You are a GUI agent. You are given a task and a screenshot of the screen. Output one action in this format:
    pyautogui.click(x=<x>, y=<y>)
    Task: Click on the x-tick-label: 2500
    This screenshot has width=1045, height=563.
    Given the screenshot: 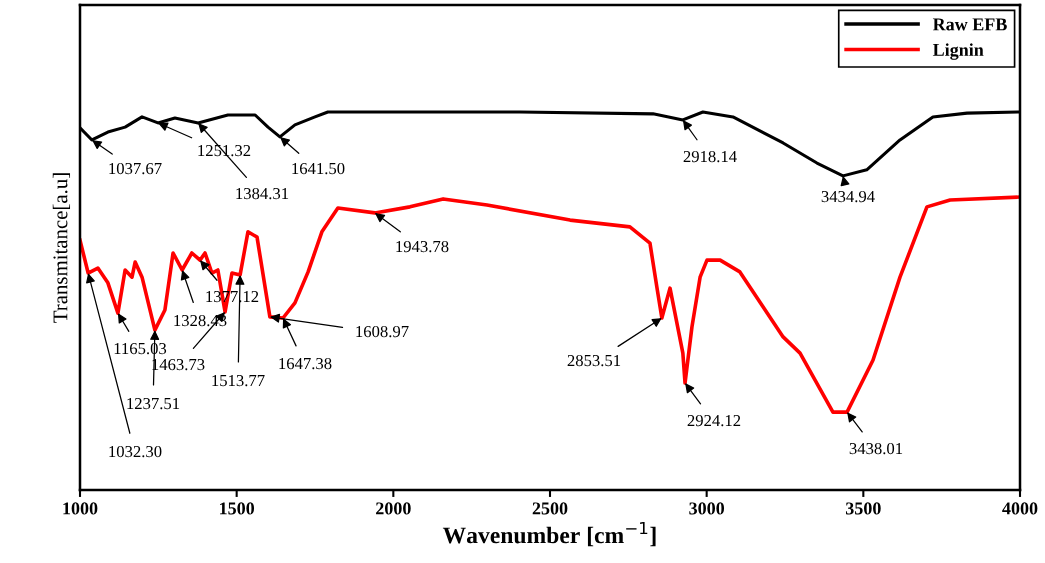 What is the action you would take?
    pyautogui.click(x=550, y=508)
    